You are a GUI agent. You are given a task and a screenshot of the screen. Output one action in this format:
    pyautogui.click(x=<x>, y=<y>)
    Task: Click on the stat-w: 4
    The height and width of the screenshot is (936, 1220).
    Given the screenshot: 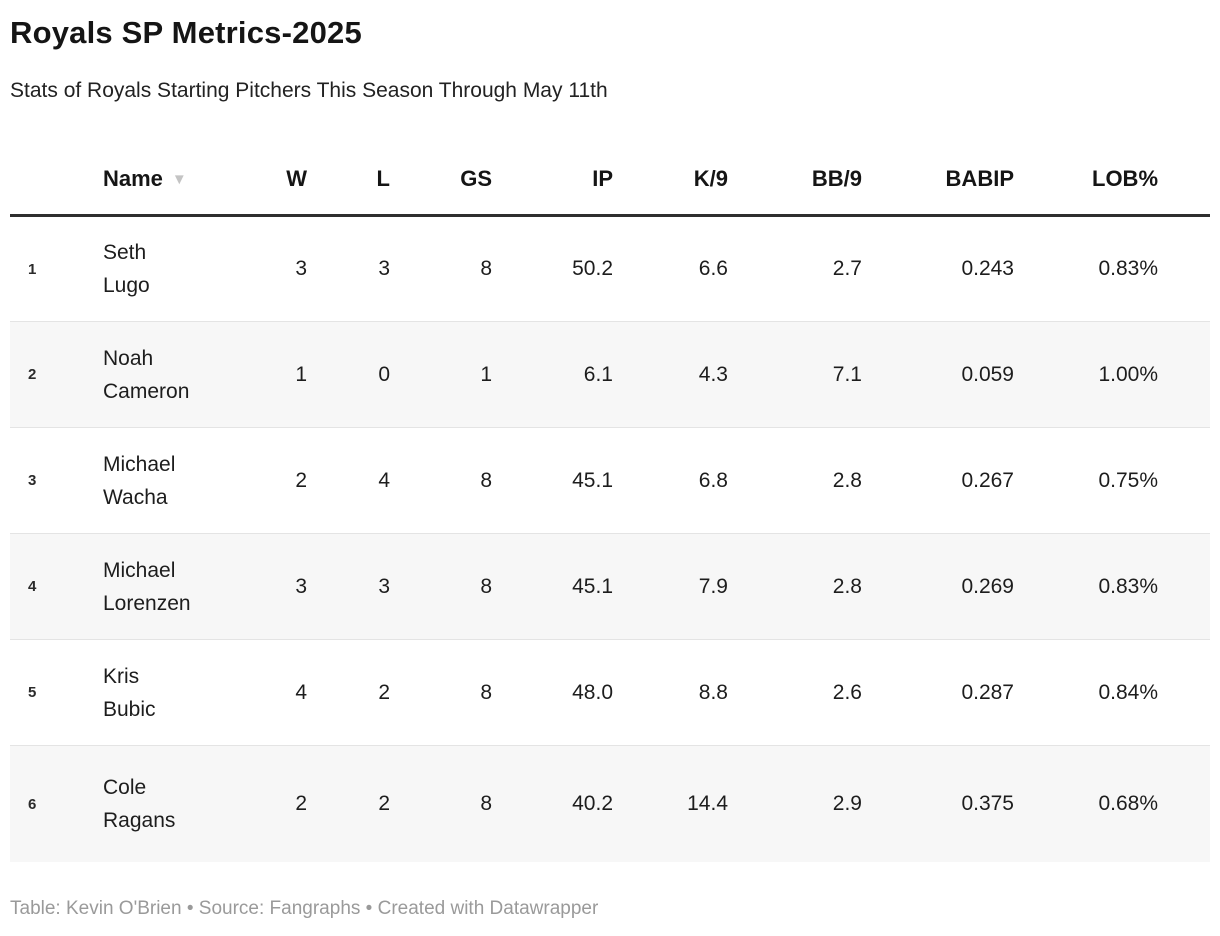 What is the action you would take?
    pyautogui.click(x=277, y=692)
    